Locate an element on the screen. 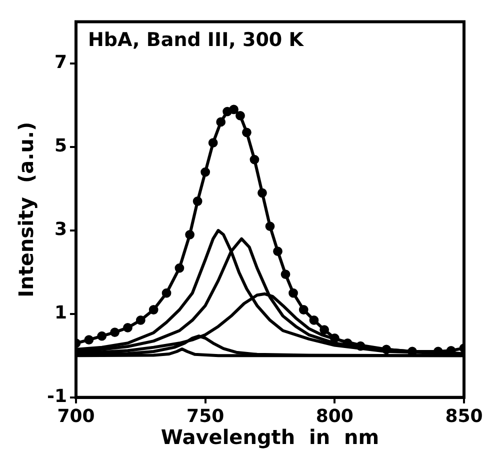  x-tick-label: 850 is located at coordinates (464, 416).